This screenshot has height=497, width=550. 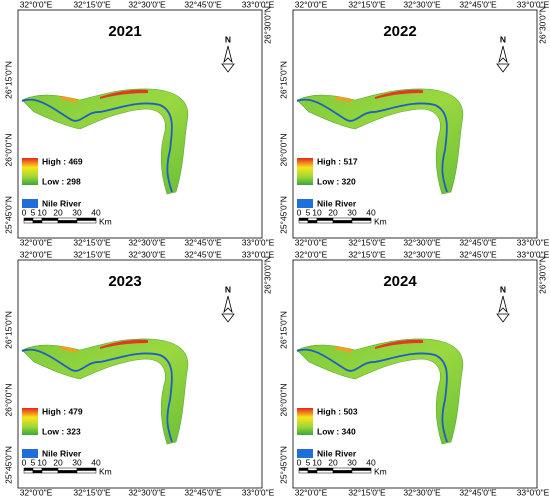 I want to click on legend-high: High : 503, so click(x=337, y=411).